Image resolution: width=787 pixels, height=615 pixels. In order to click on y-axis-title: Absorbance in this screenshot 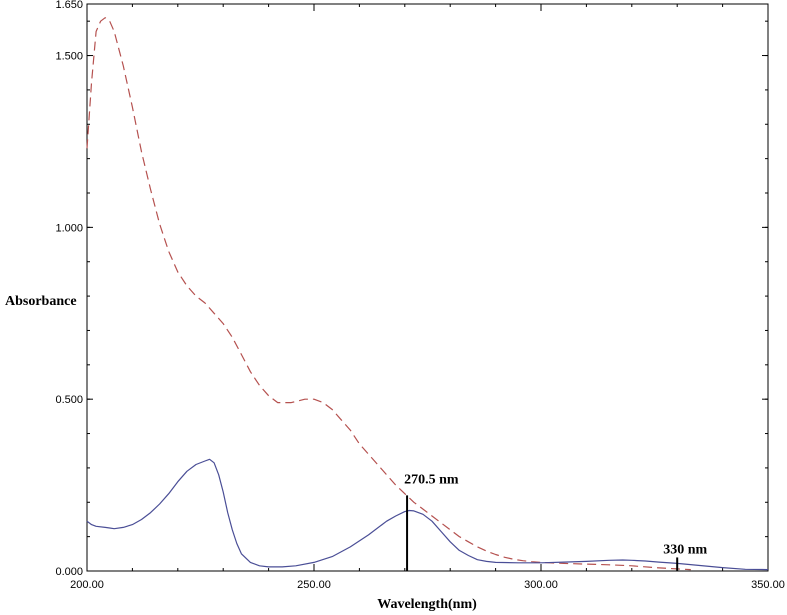, I will do `click(41, 301)`.